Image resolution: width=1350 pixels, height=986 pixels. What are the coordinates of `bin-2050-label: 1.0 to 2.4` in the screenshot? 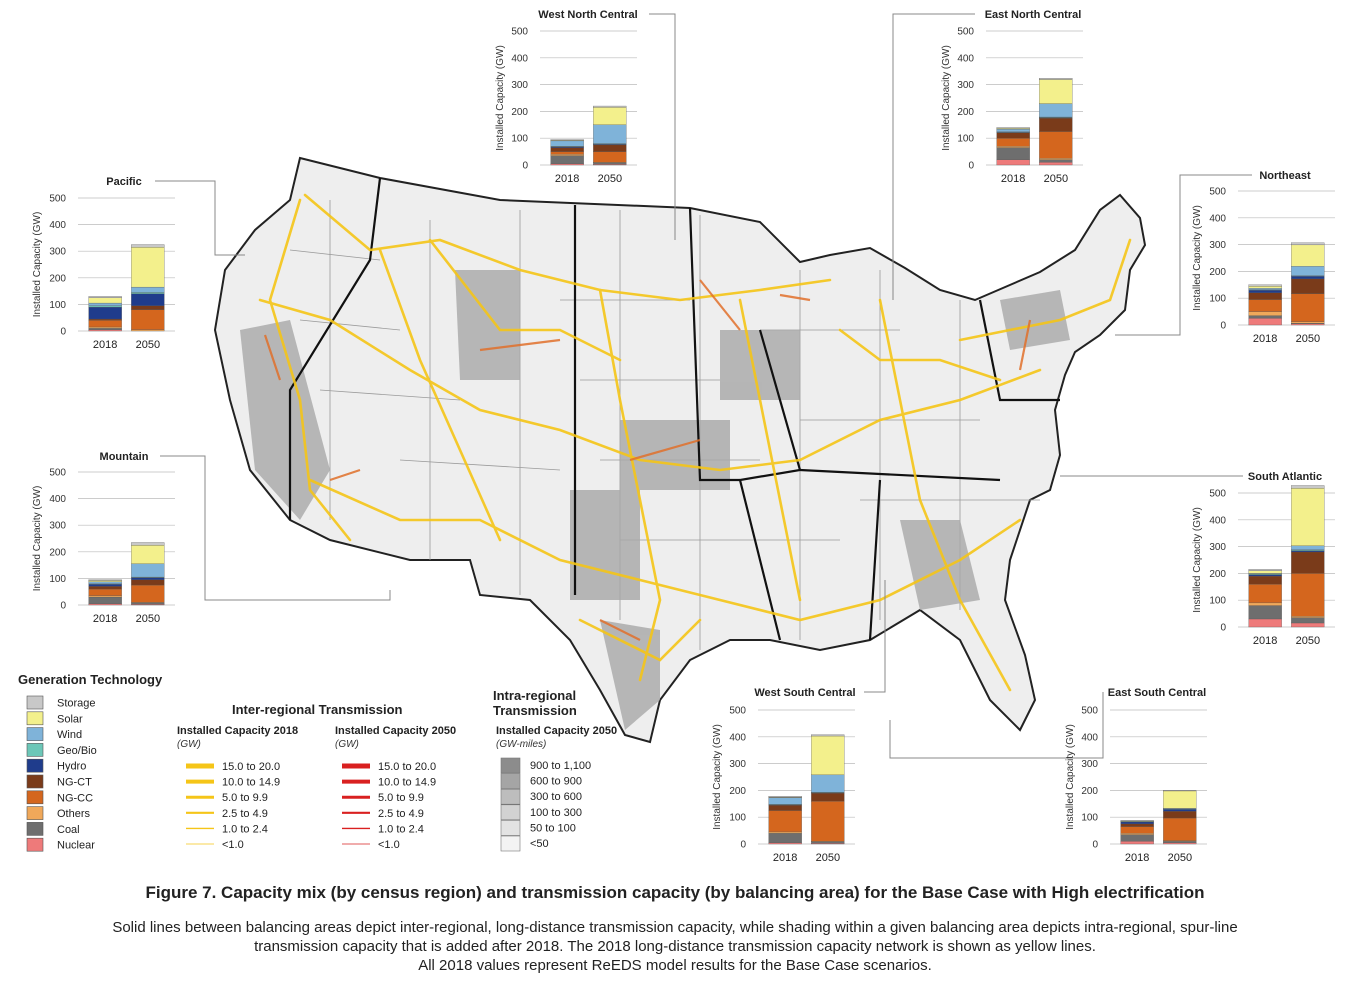 It's located at (401, 829).